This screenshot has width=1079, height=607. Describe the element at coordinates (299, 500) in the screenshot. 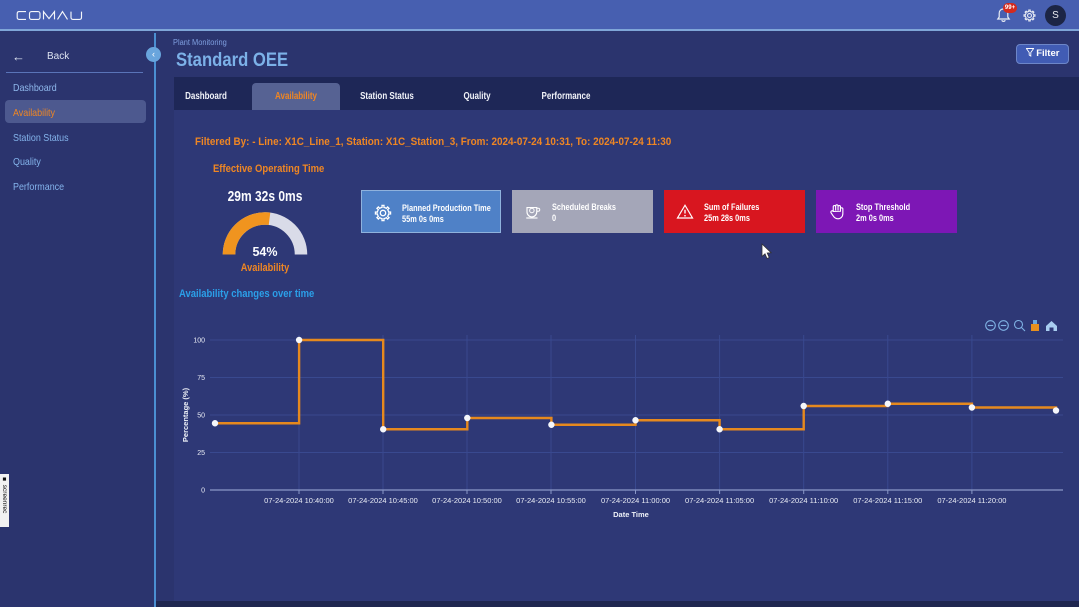

I see `svg-text: 07-24-2024 10:40:00` at that location.